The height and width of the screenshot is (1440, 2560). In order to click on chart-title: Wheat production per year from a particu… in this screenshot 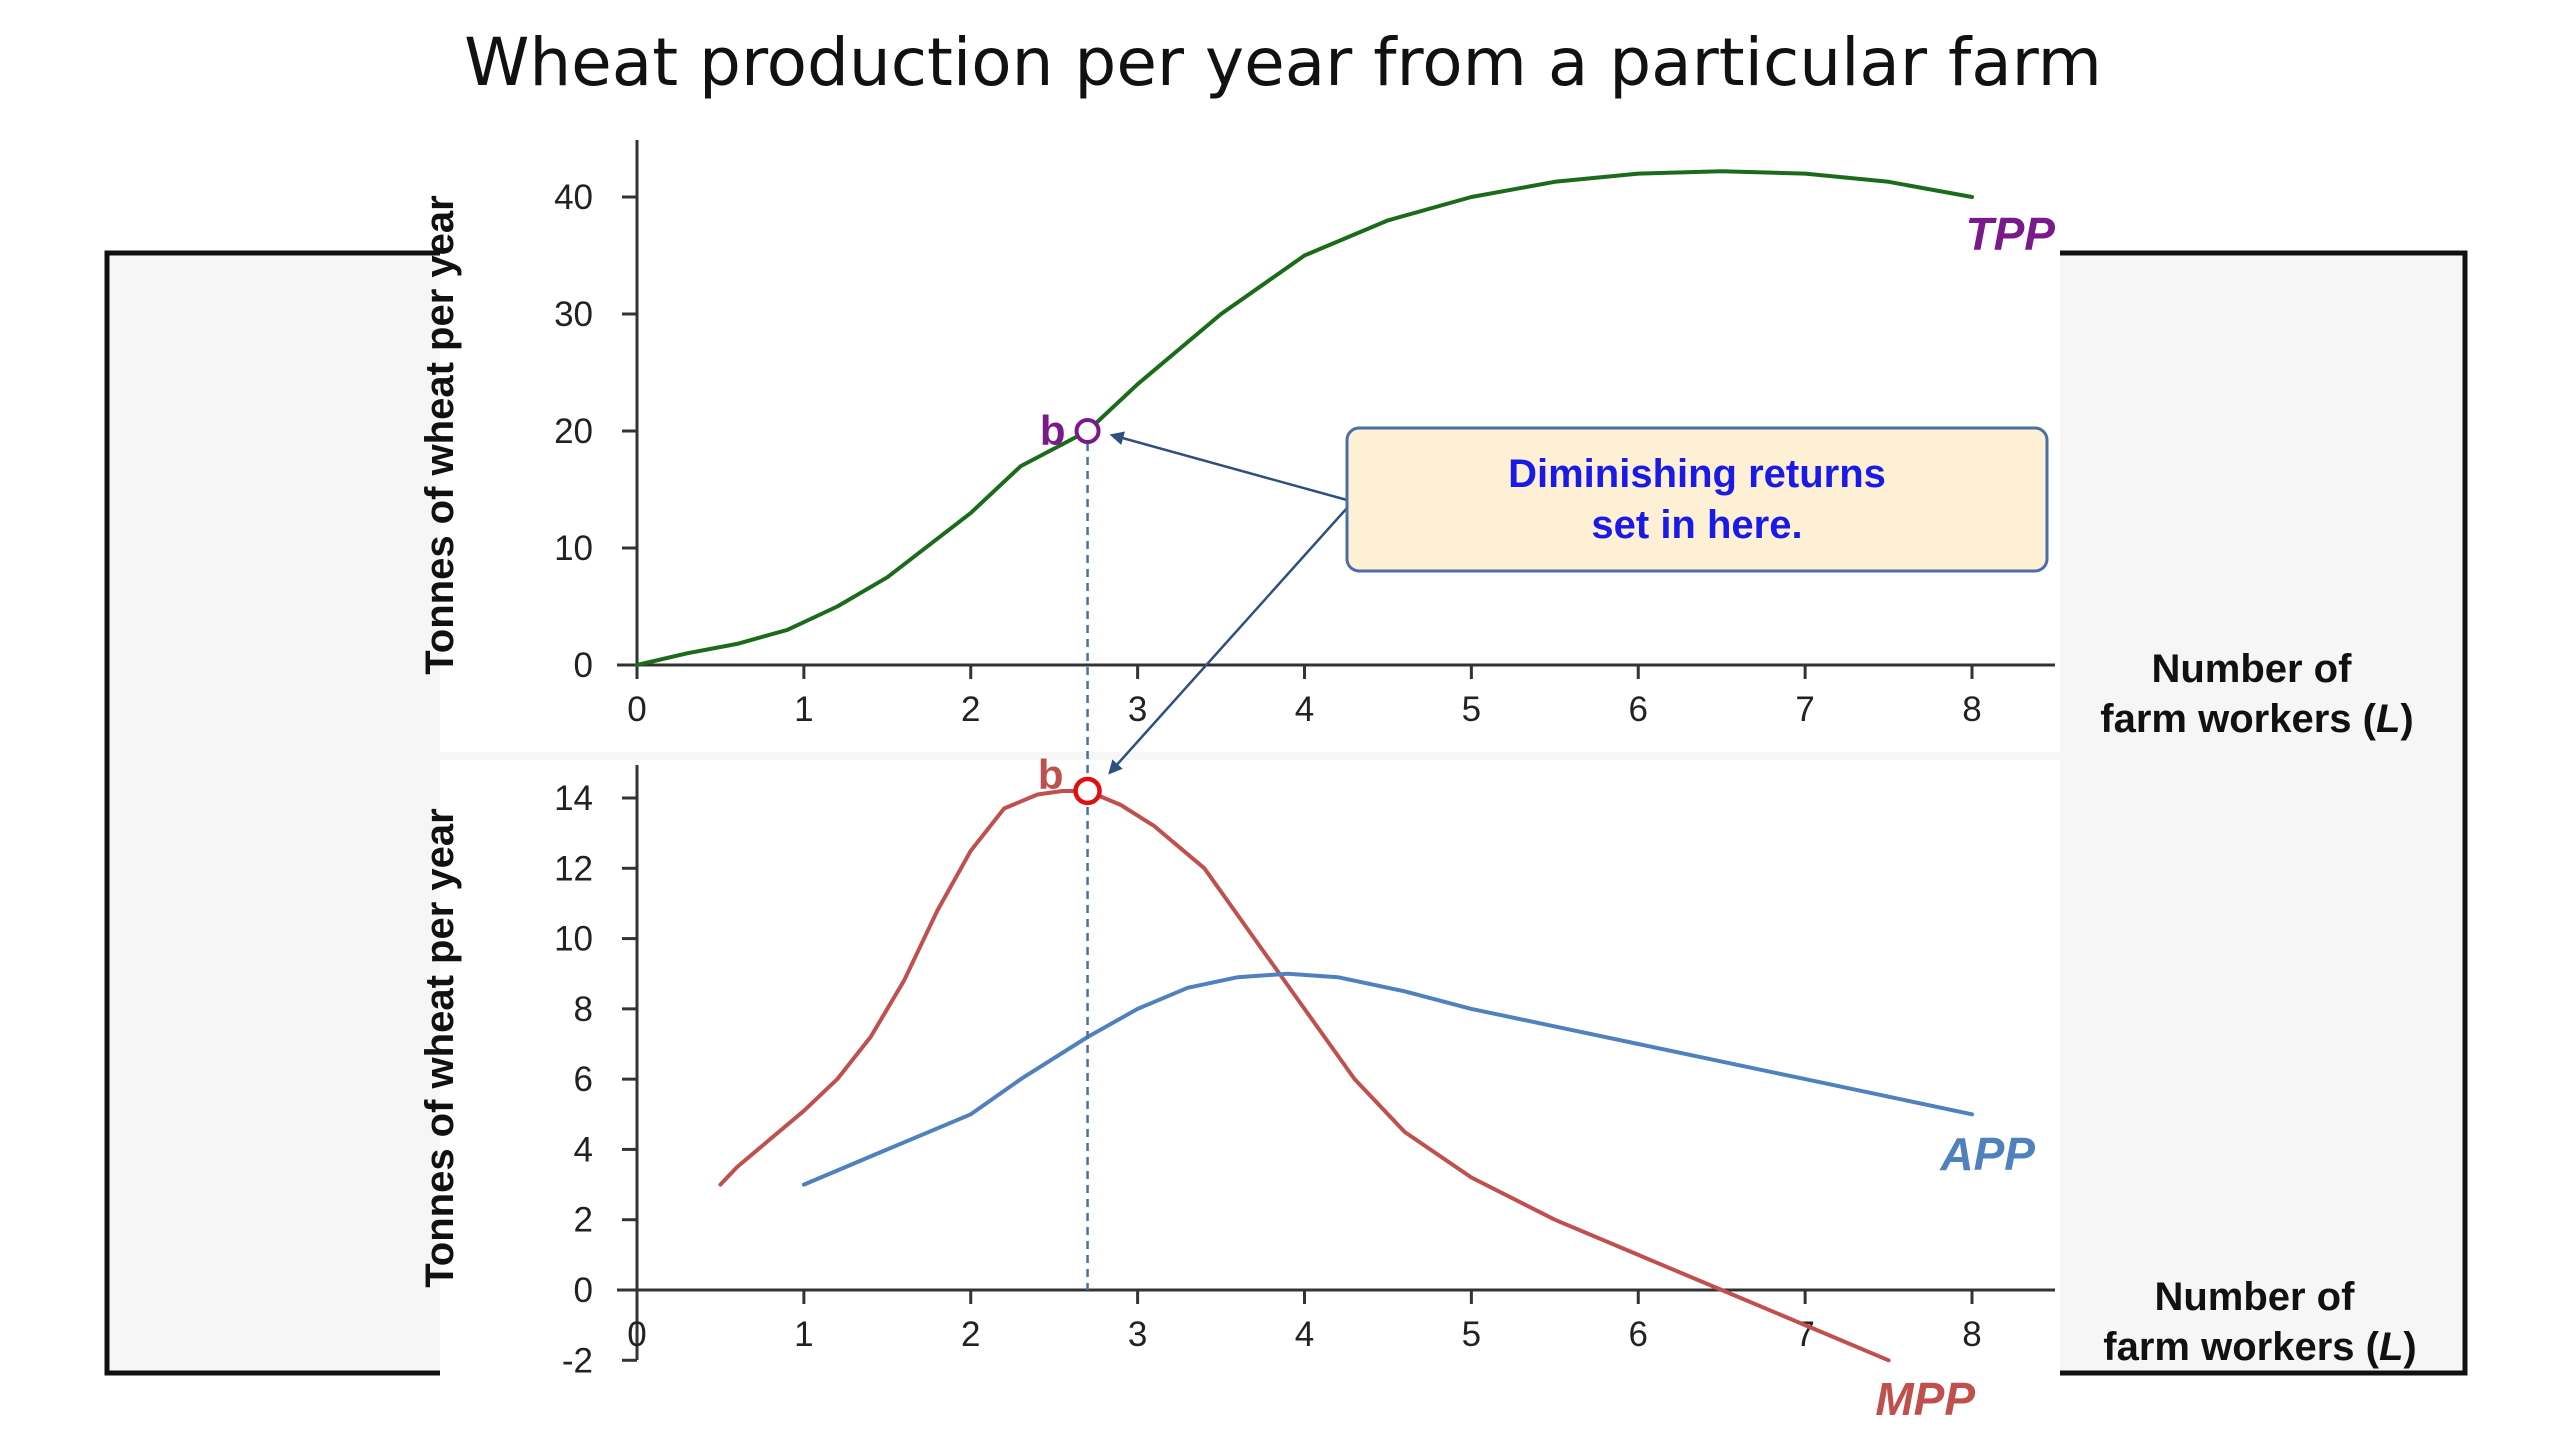, I will do `click(1283, 62)`.